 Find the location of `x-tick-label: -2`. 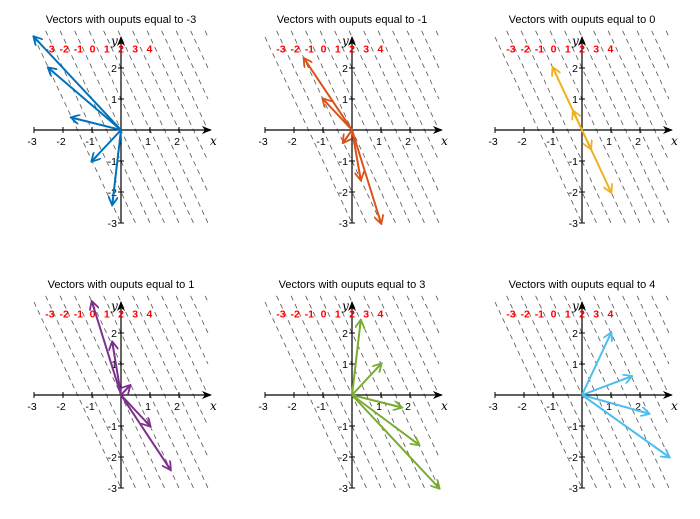

x-tick-label: -2 is located at coordinates (60, 407).